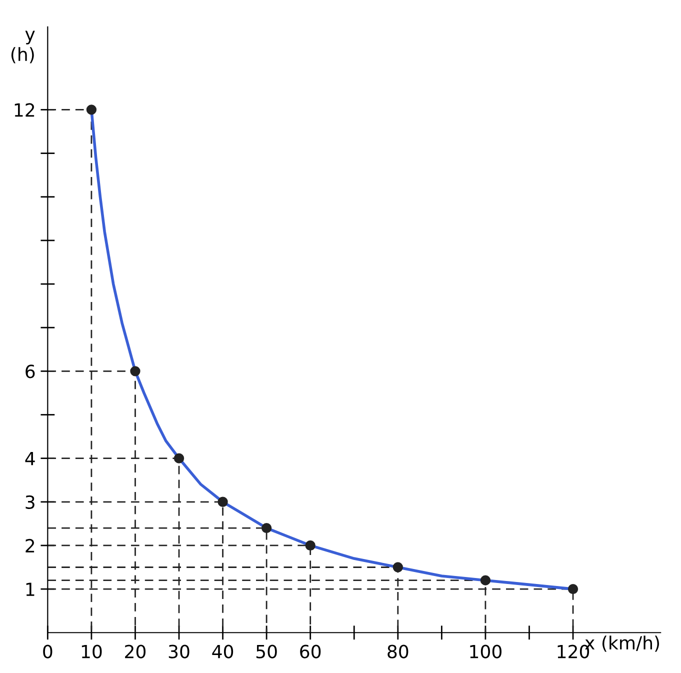  What do you see at coordinates (310, 651) in the screenshot?
I see `x-tick-label: 60` at bounding box center [310, 651].